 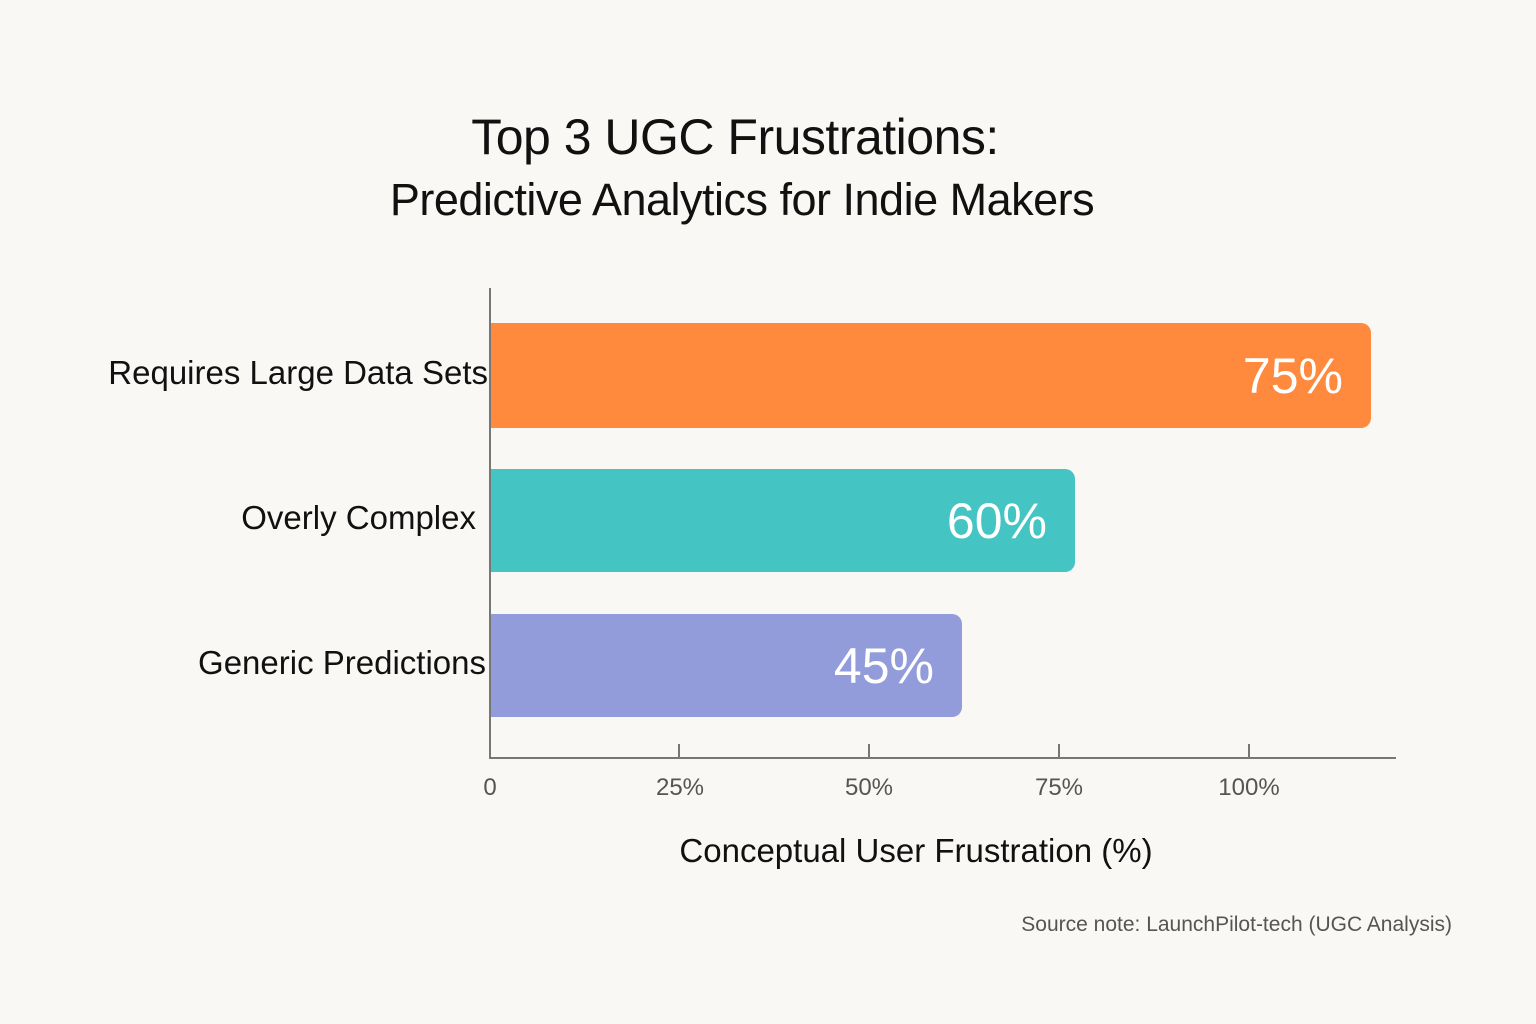 What do you see at coordinates (342, 662) in the screenshot?
I see `category-label: Generic Predictions` at bounding box center [342, 662].